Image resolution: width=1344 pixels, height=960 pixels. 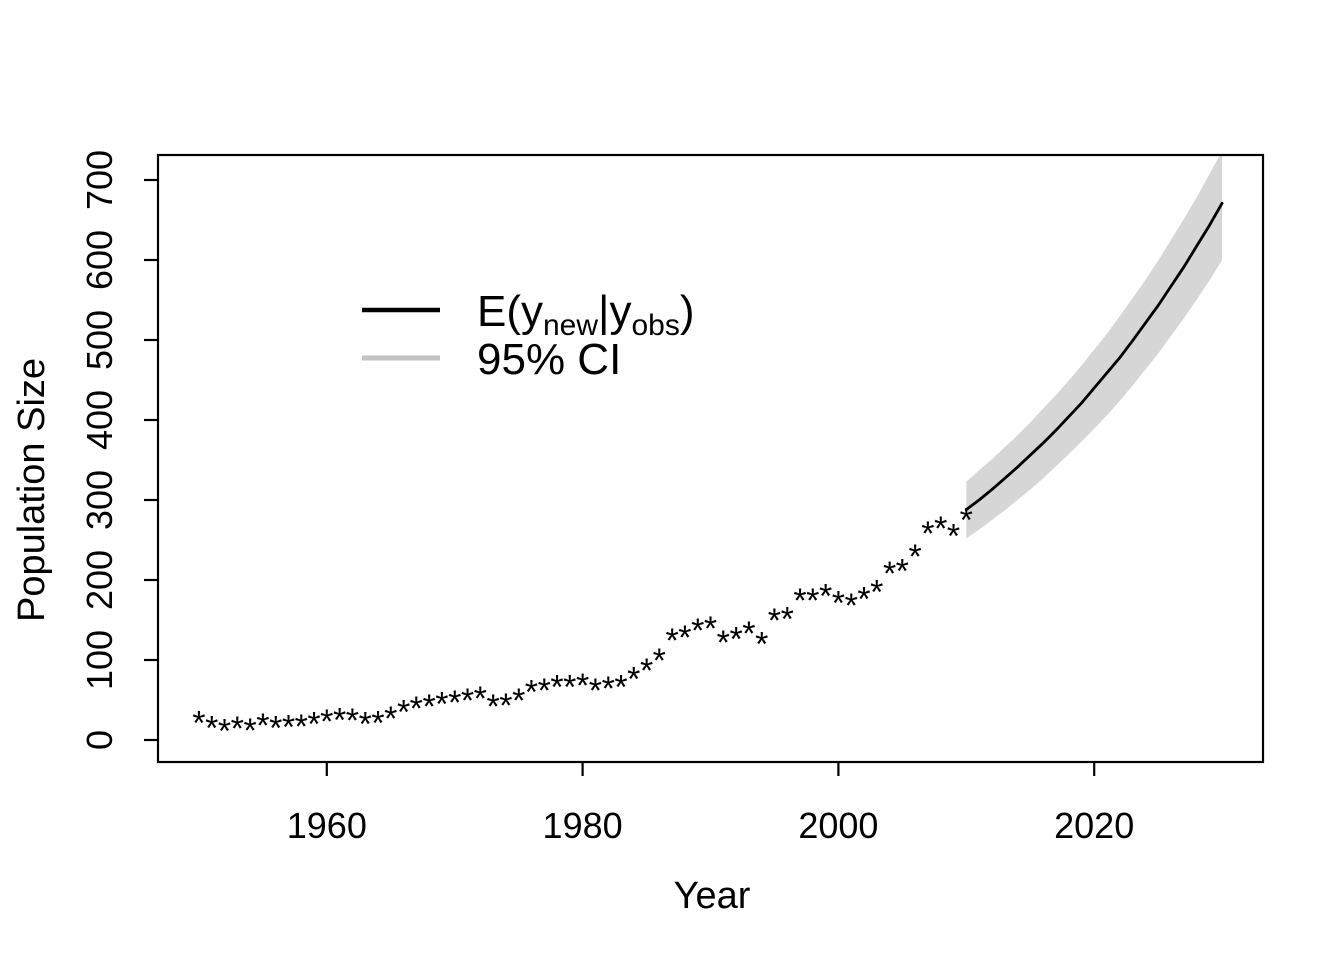 I want to click on mean-line-path, so click(x=1094, y=356).